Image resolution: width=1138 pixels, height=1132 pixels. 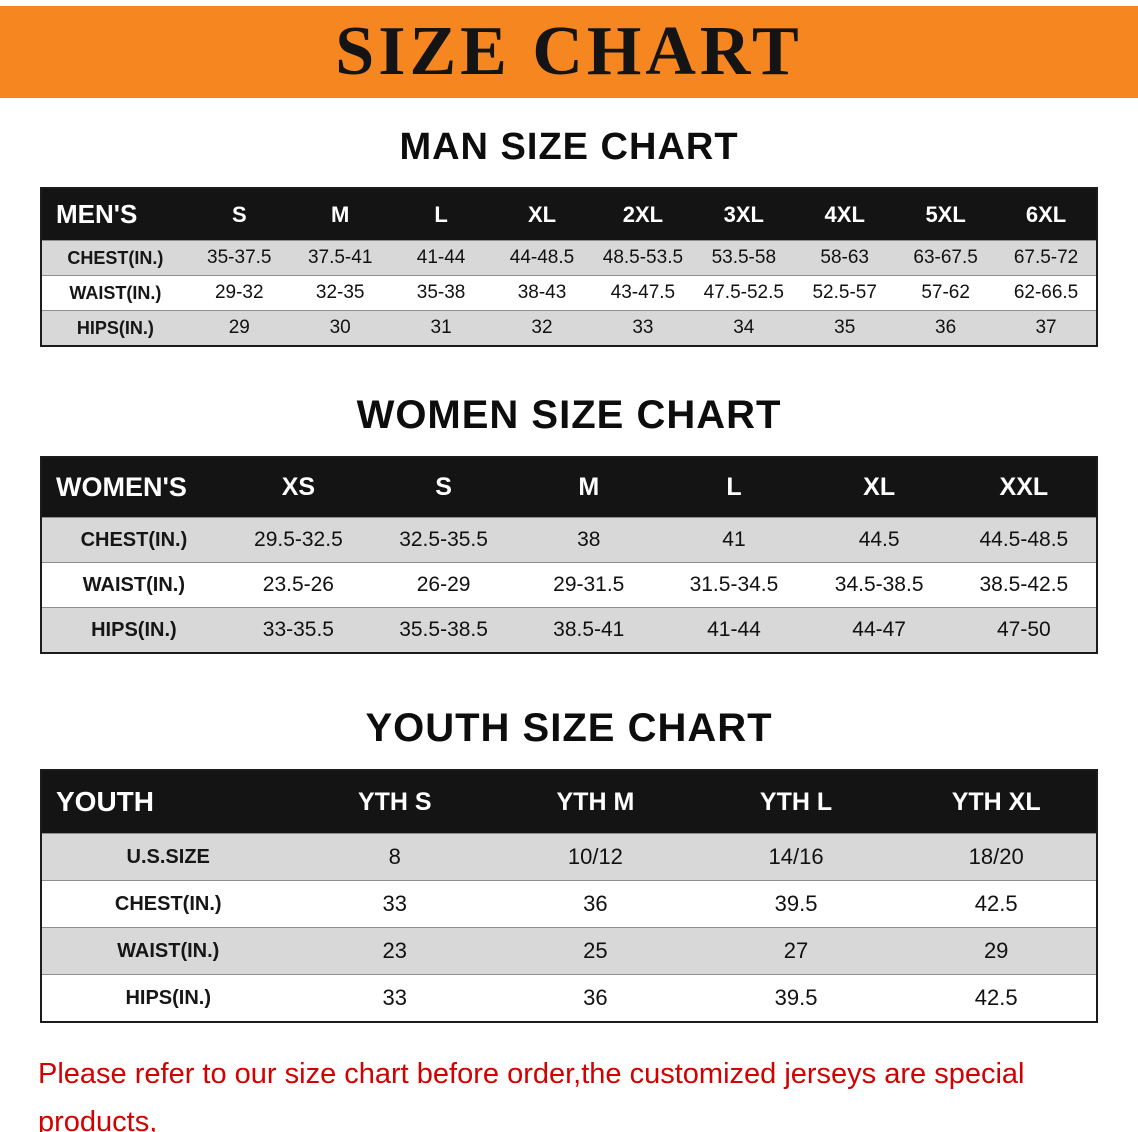 What do you see at coordinates (996, 802) in the screenshot?
I see `column-header-cell: YTH XL` at bounding box center [996, 802].